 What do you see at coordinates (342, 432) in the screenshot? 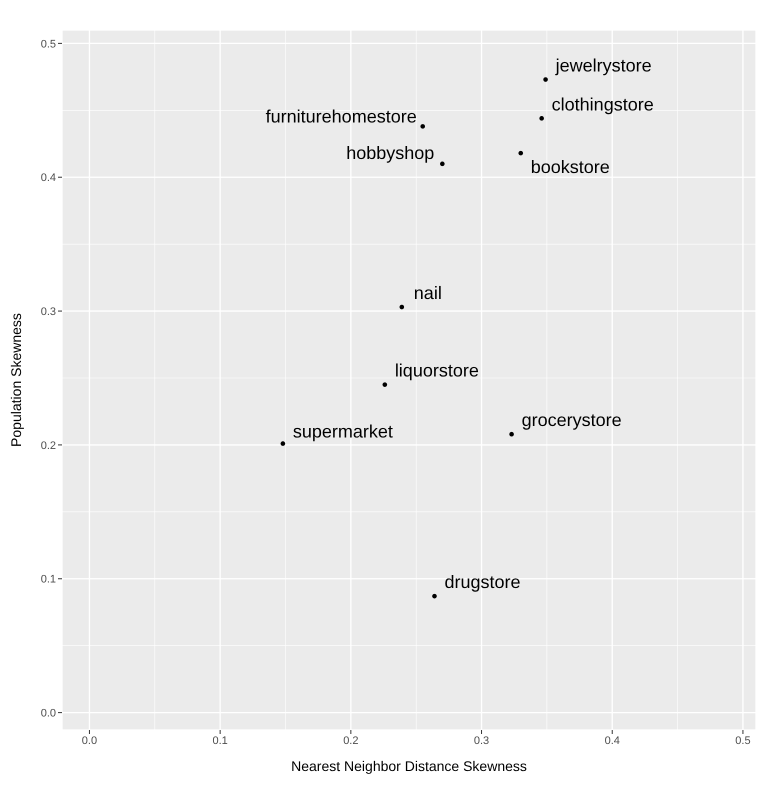
I see `annotation: supermarket` at bounding box center [342, 432].